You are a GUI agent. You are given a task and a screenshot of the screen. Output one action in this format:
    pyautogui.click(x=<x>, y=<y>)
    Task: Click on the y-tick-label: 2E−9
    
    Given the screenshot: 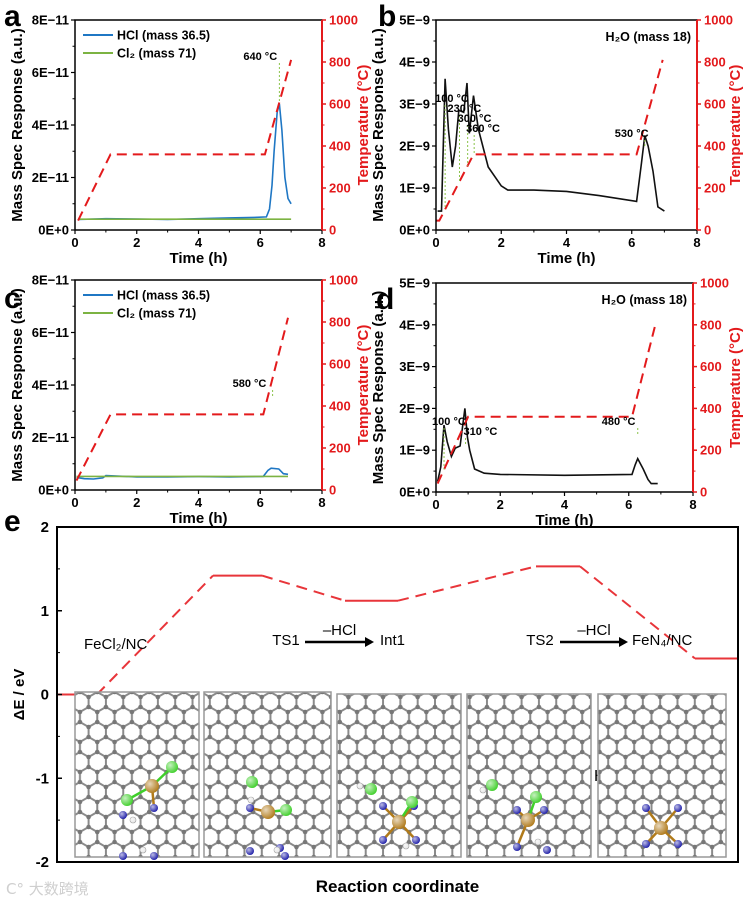 What is the action you would take?
    pyautogui.click(x=414, y=146)
    